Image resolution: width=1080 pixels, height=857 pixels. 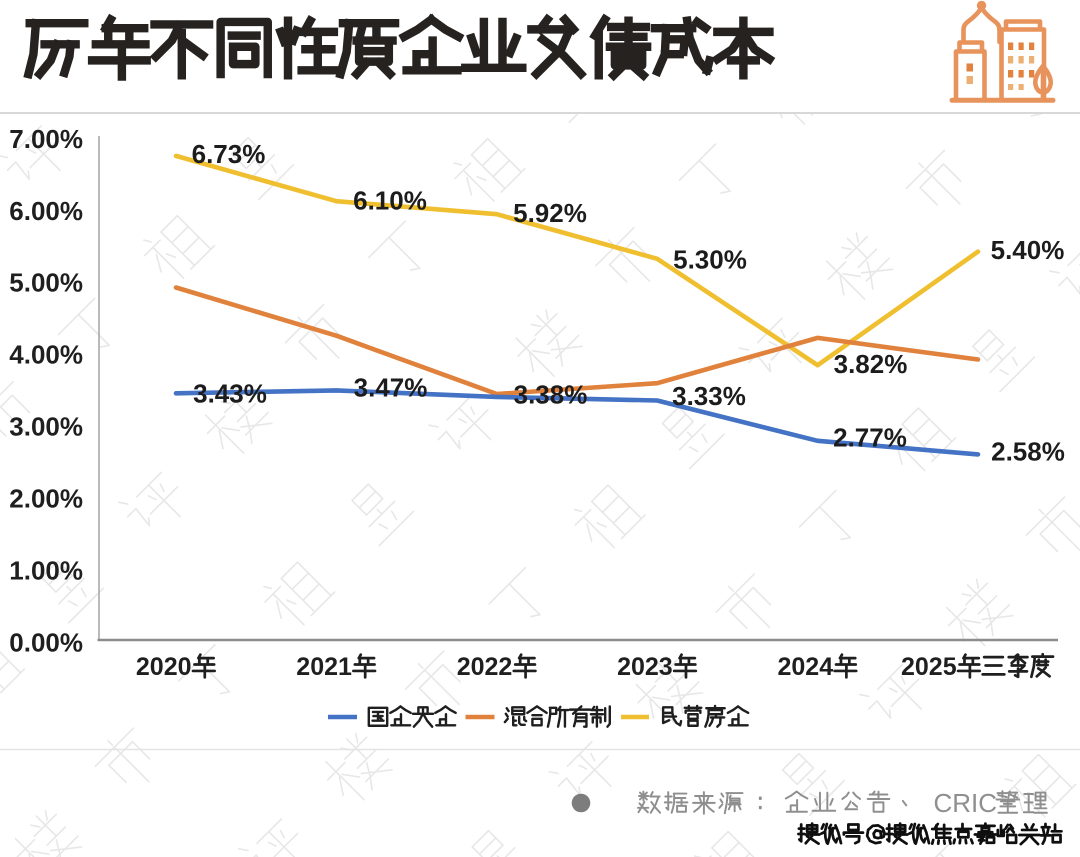 What do you see at coordinates (46, 571) in the screenshot?
I see `svg-text: 1.00%` at bounding box center [46, 571].